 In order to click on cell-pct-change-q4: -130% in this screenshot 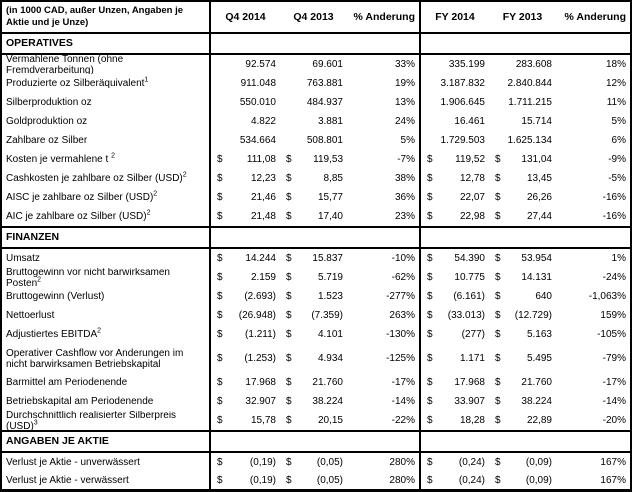, I will do `click(400, 334)`.